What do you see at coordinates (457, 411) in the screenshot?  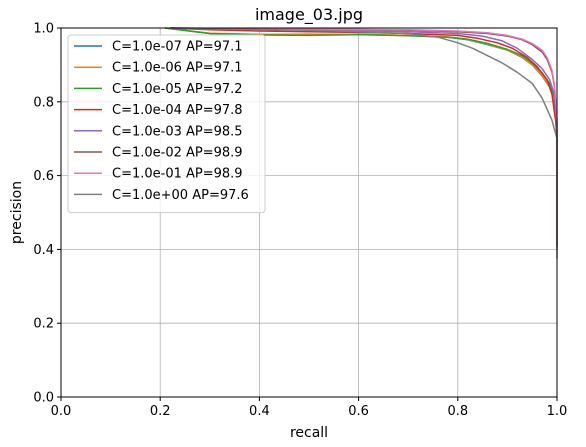 I see `x-tick-label: 0.8` at bounding box center [457, 411].